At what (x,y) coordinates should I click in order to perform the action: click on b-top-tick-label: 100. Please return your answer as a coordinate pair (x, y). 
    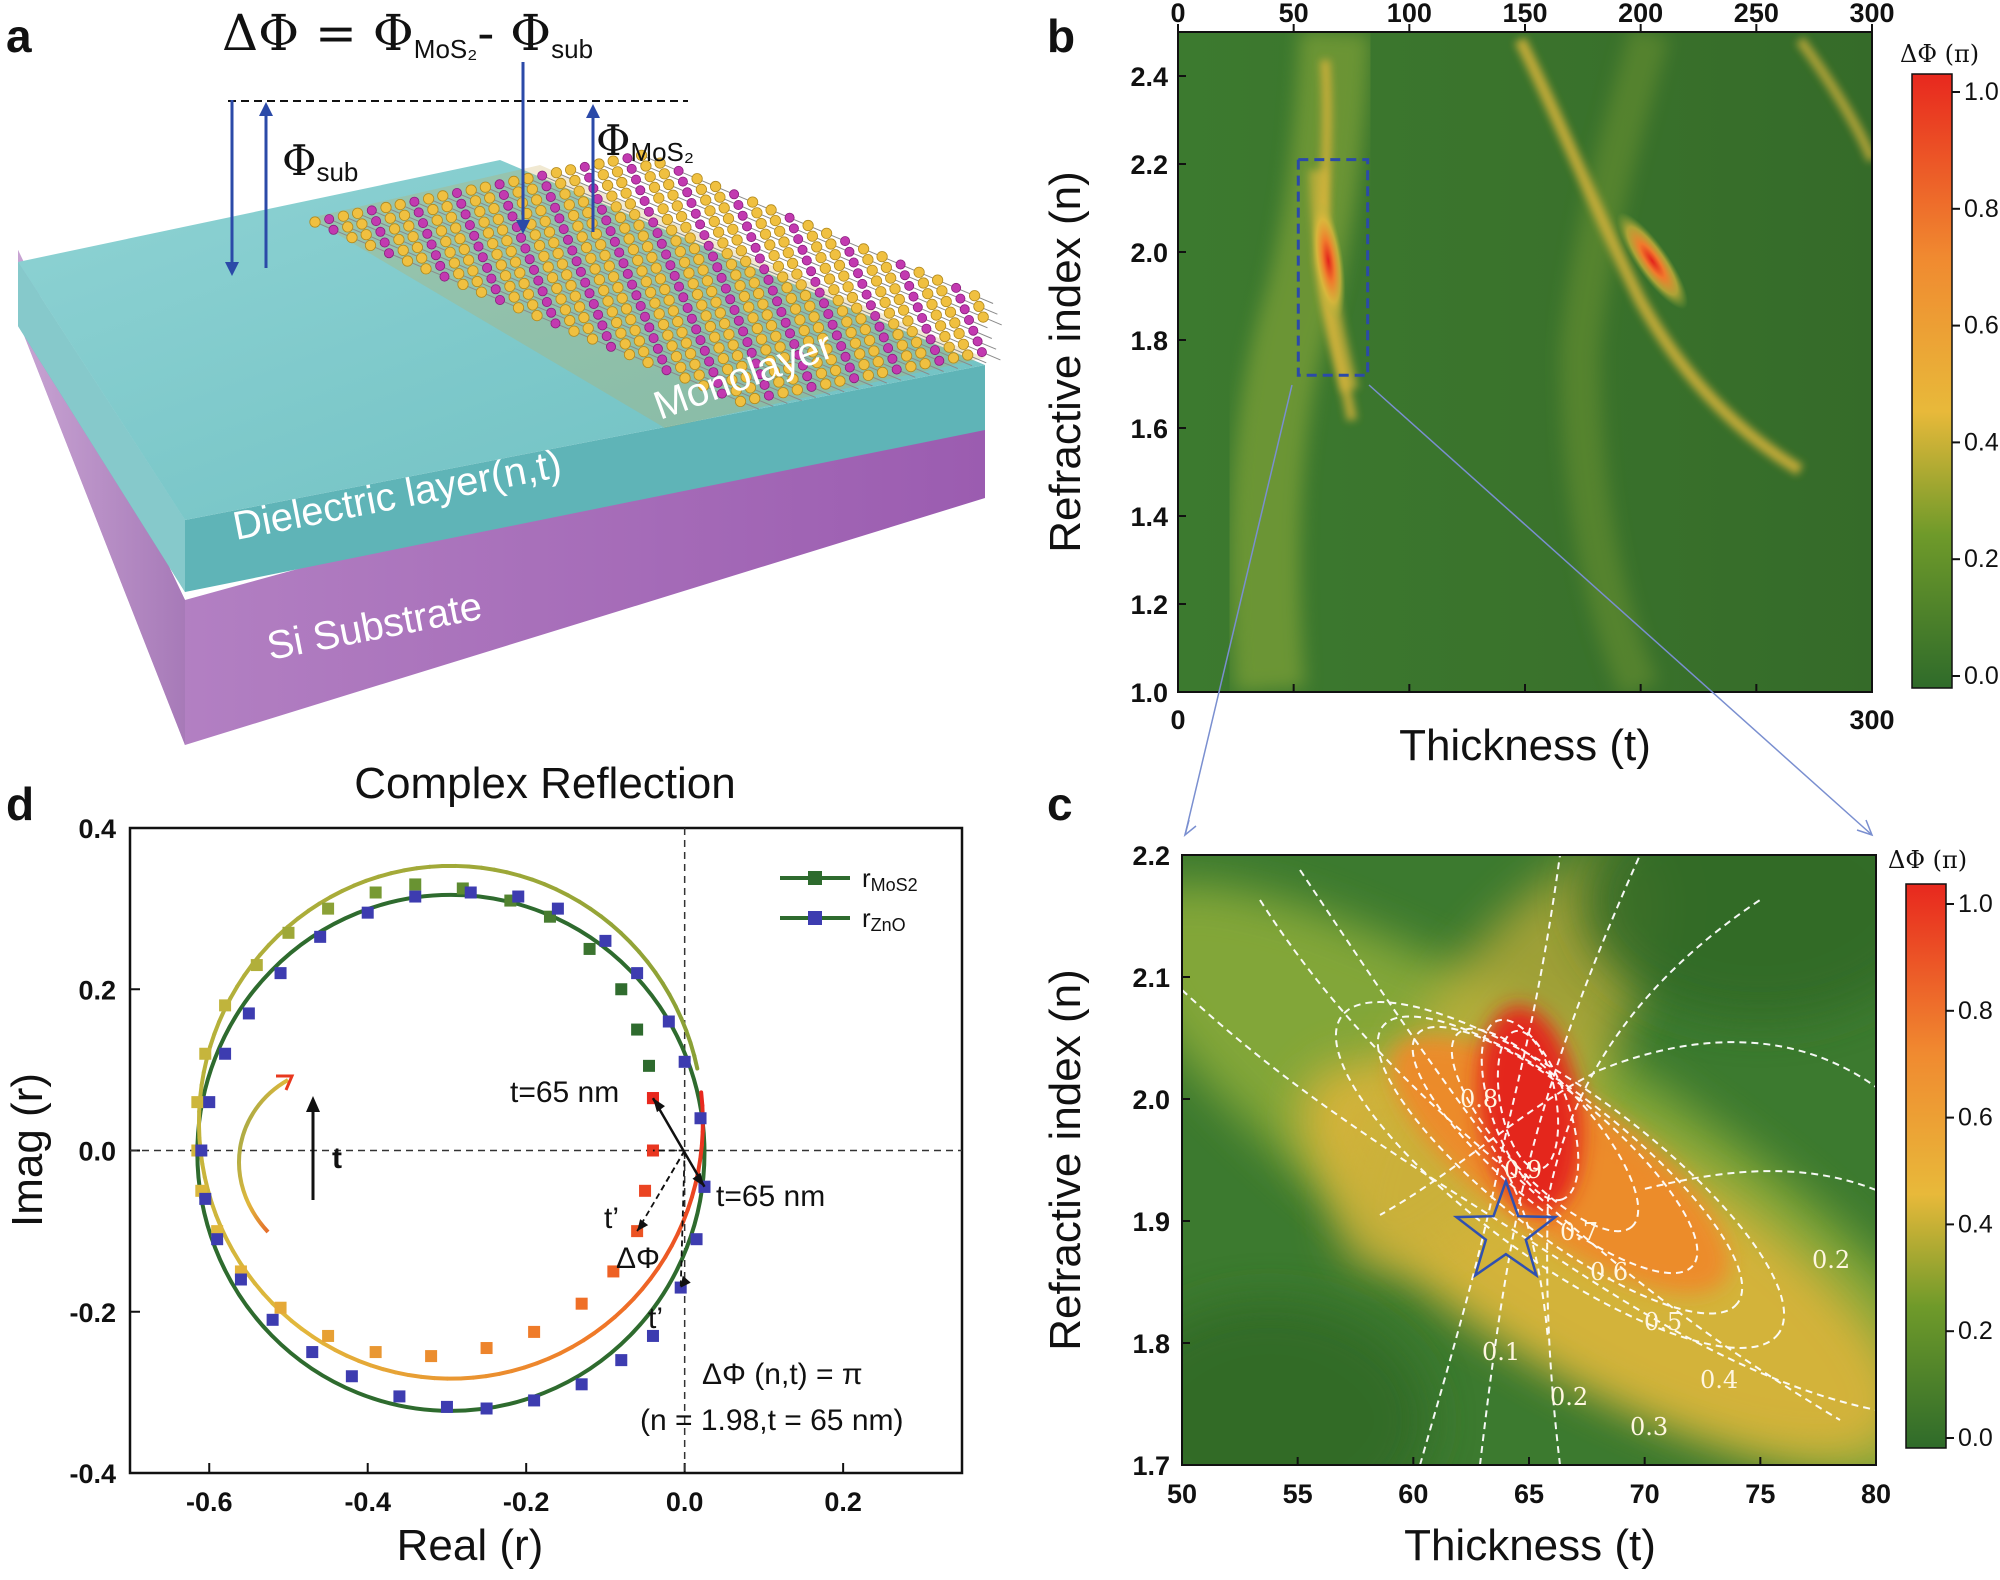
    Looking at the image, I should click on (1409, 14).